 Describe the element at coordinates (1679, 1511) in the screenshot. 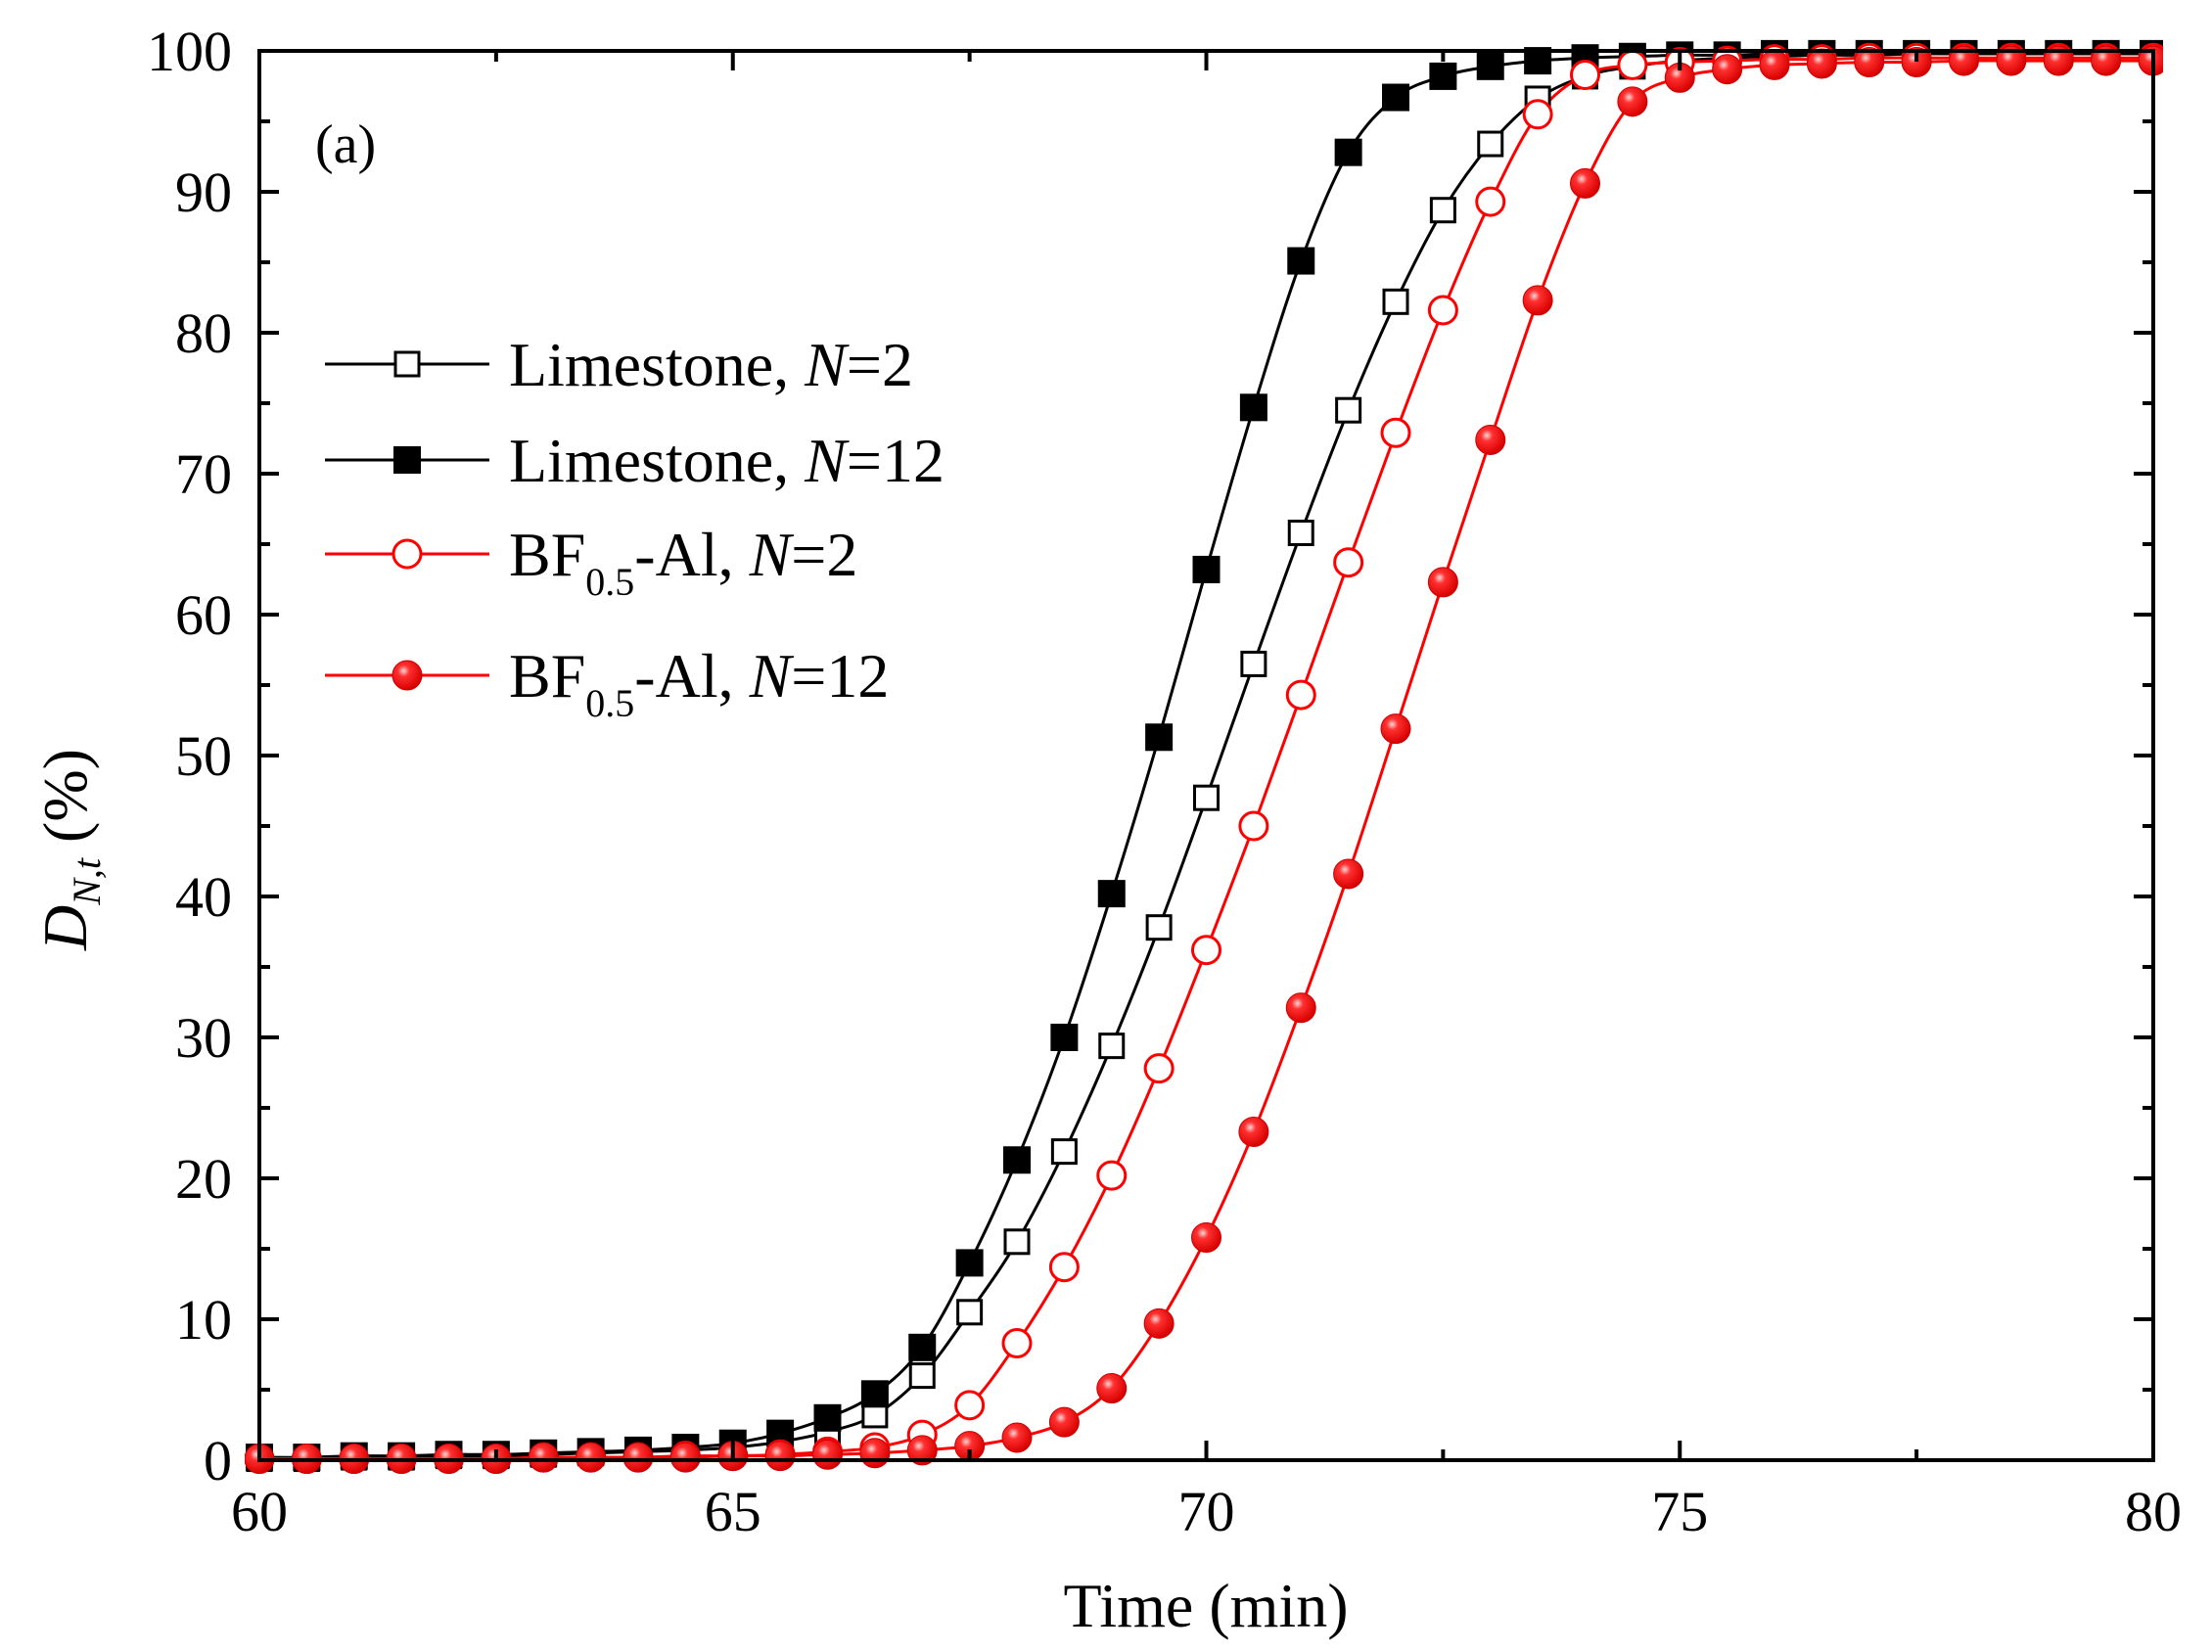

I see `x-tick-label: 75` at that location.